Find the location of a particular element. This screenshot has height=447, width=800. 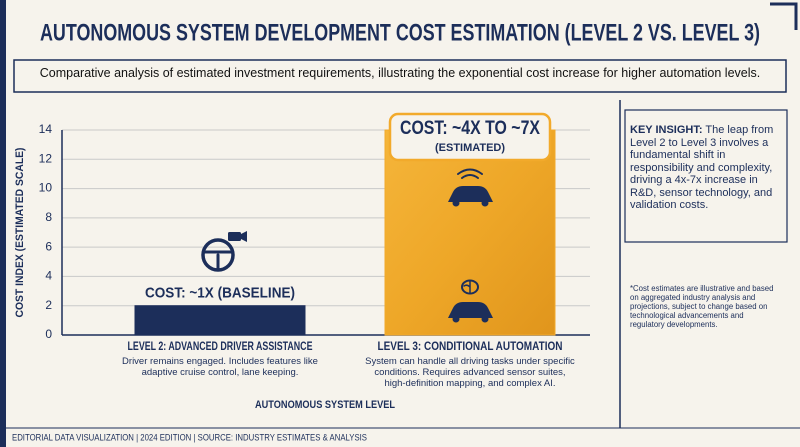

y-tick-label: 12 is located at coordinates (46, 158).